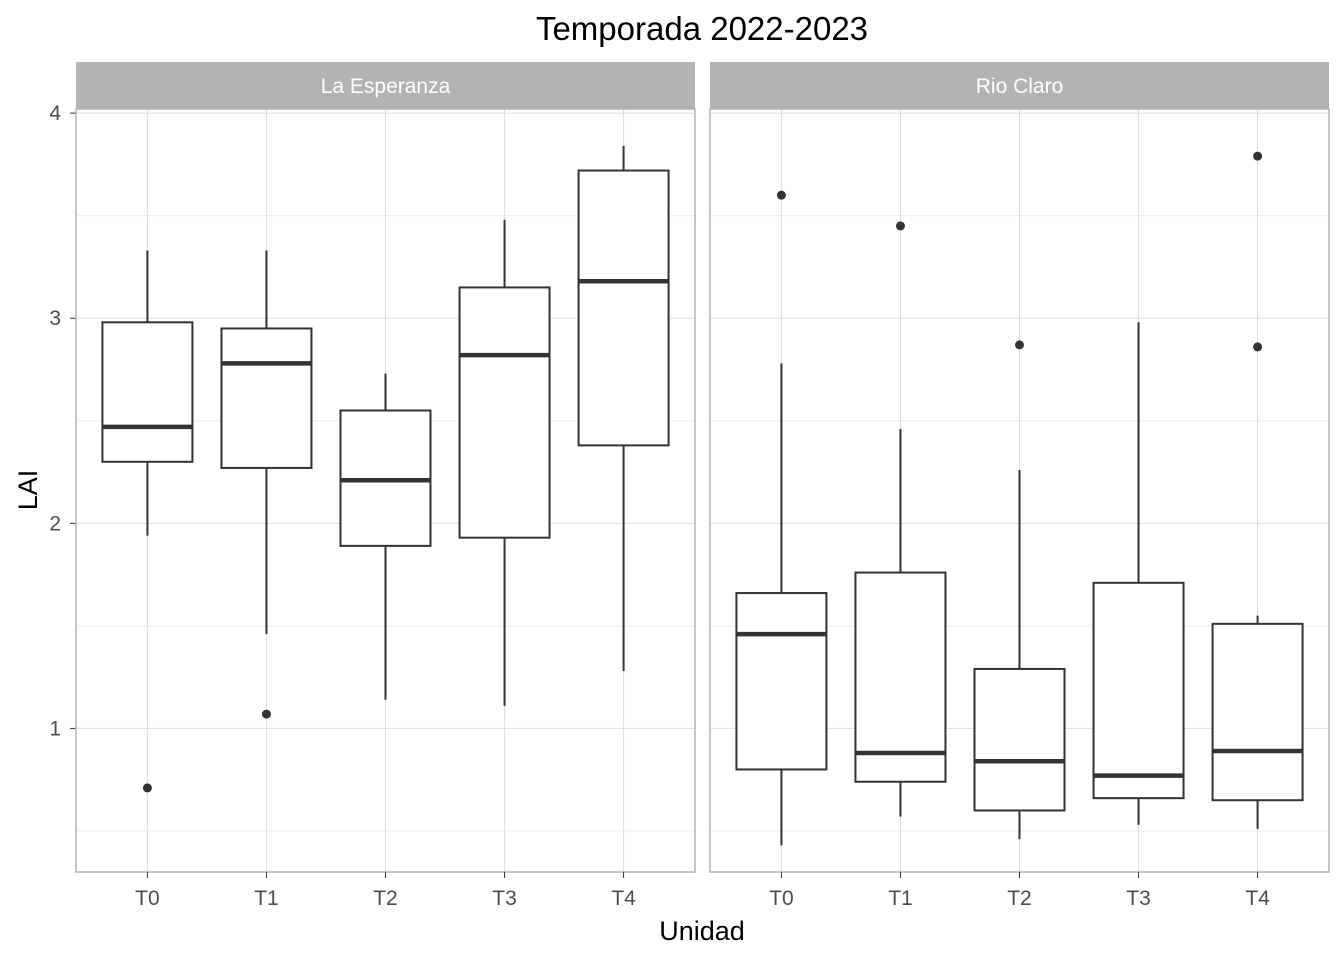 Image resolution: width=1344 pixels, height=960 pixels. What do you see at coordinates (55, 113) in the screenshot?
I see `y-tick-label: 4` at bounding box center [55, 113].